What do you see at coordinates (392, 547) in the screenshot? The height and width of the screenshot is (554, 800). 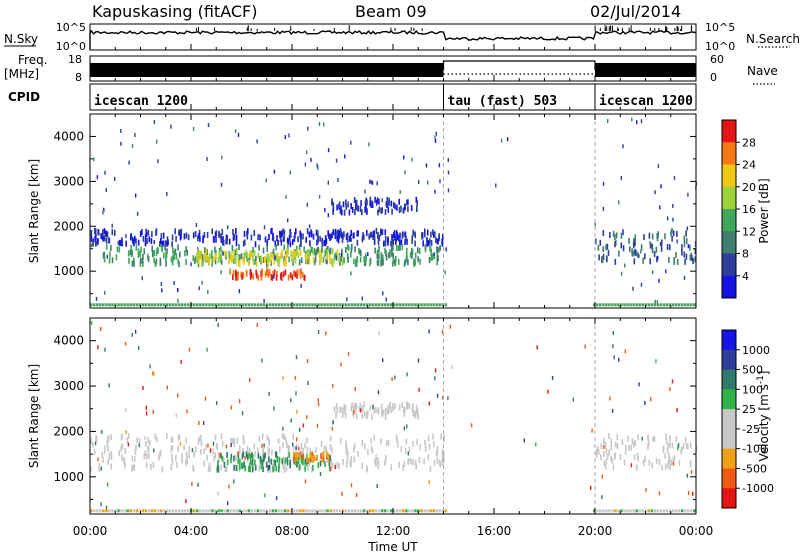 I see `time-axis-label: Time UT` at bounding box center [392, 547].